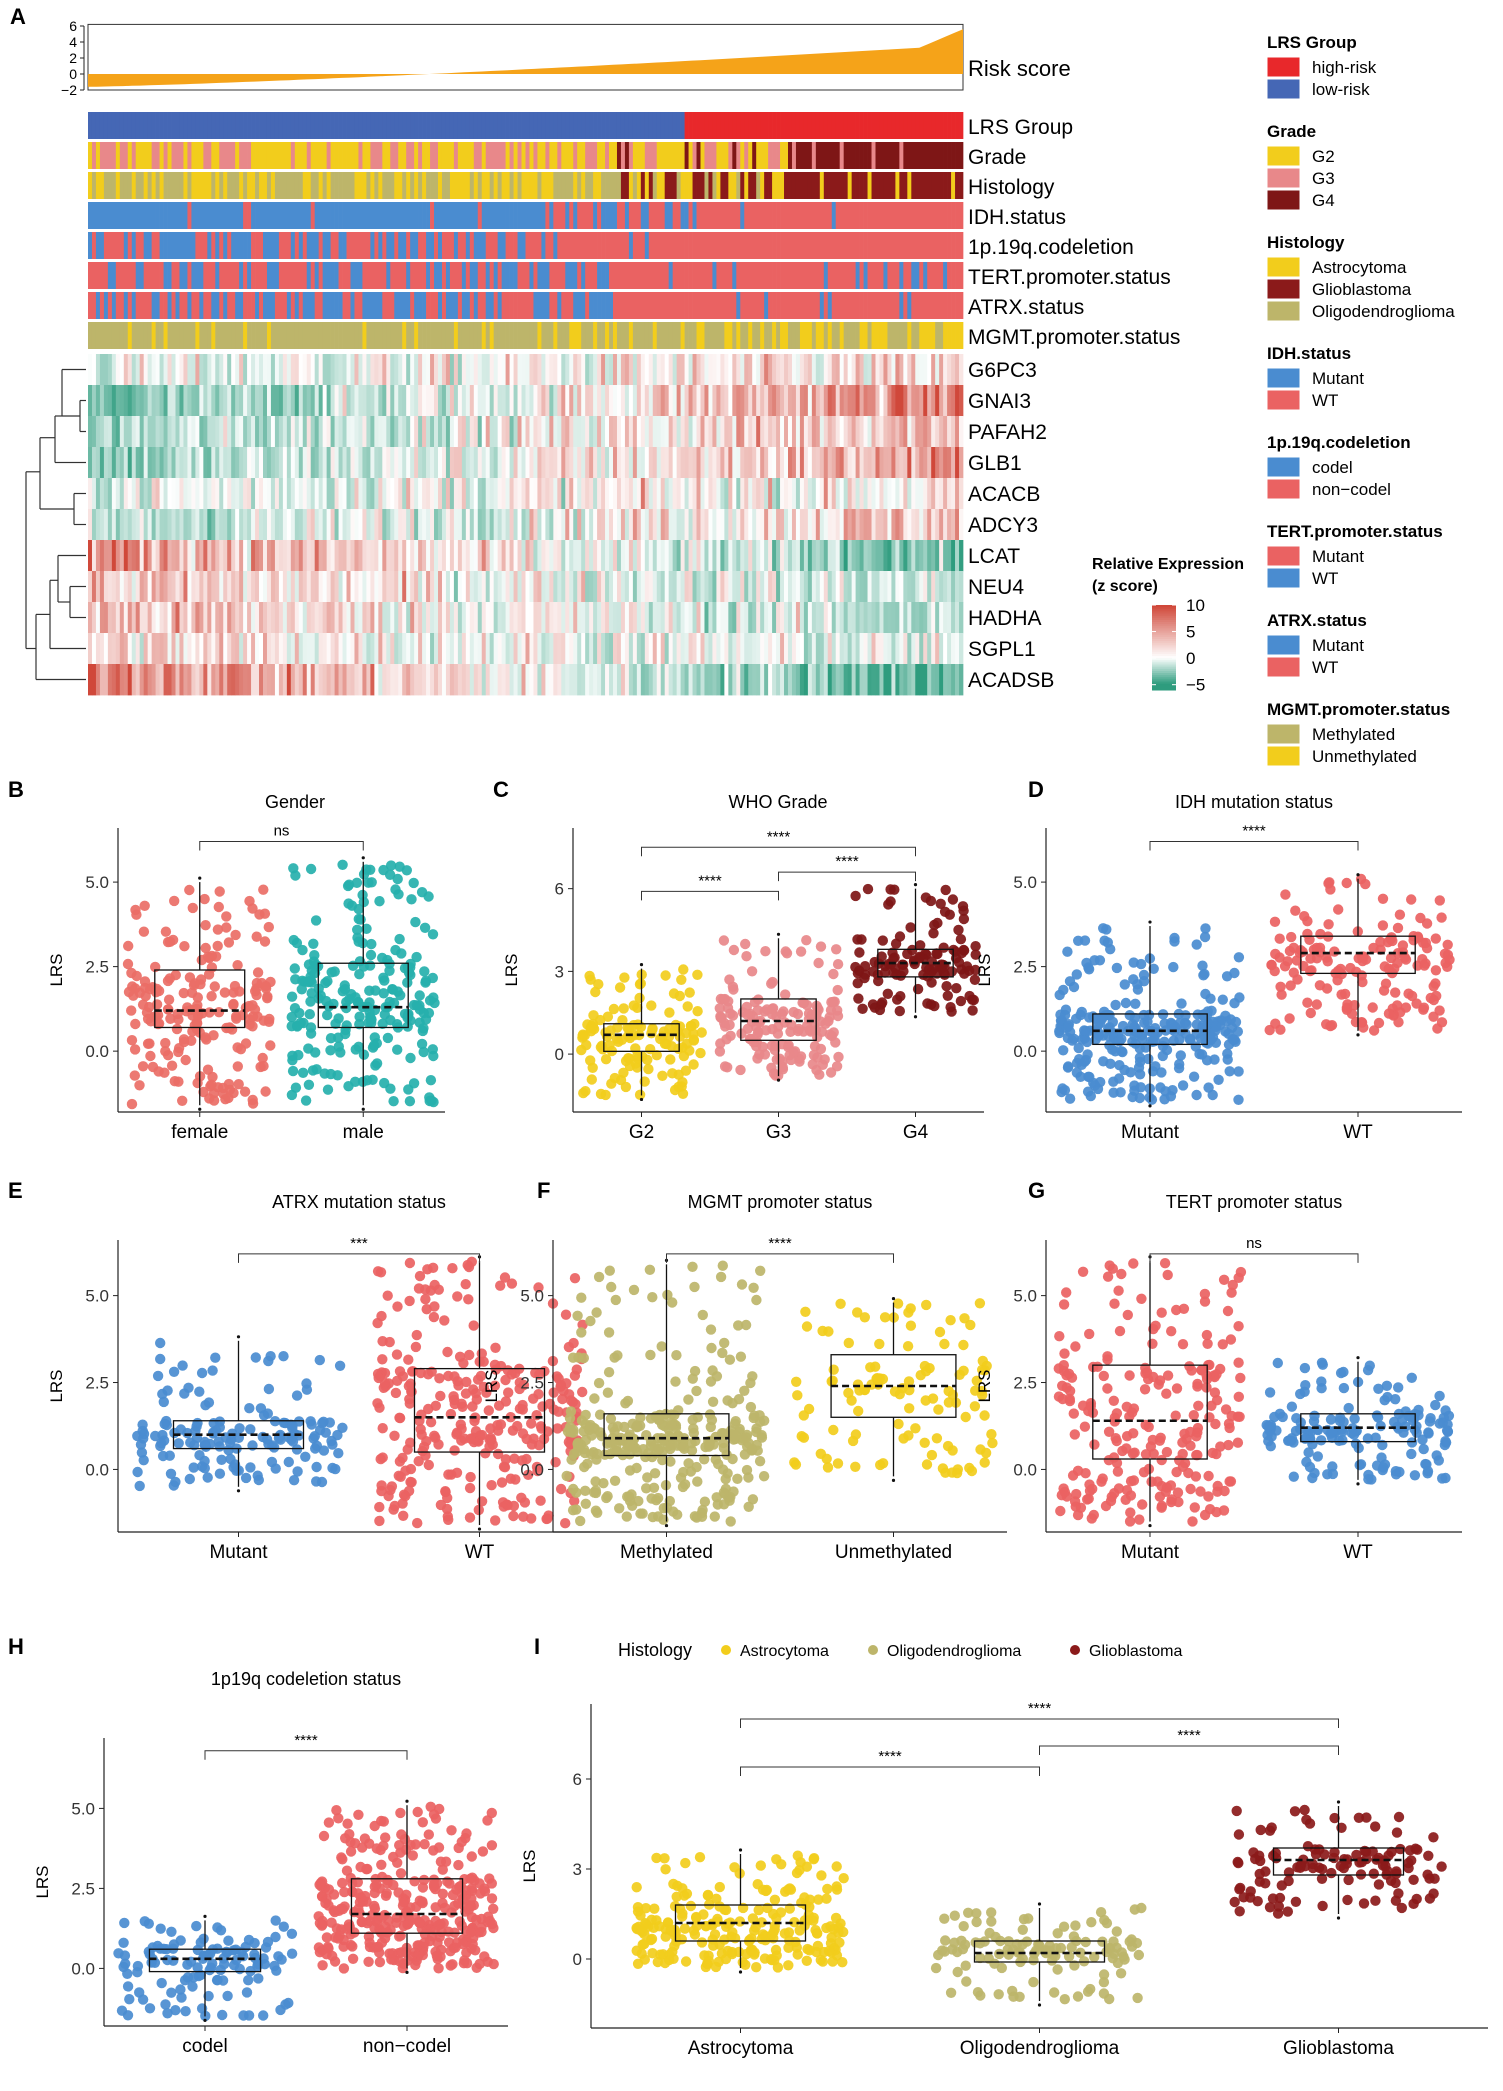  What do you see at coordinates (641, 1132) in the screenshot?
I see `x-tick-label: G2` at bounding box center [641, 1132].